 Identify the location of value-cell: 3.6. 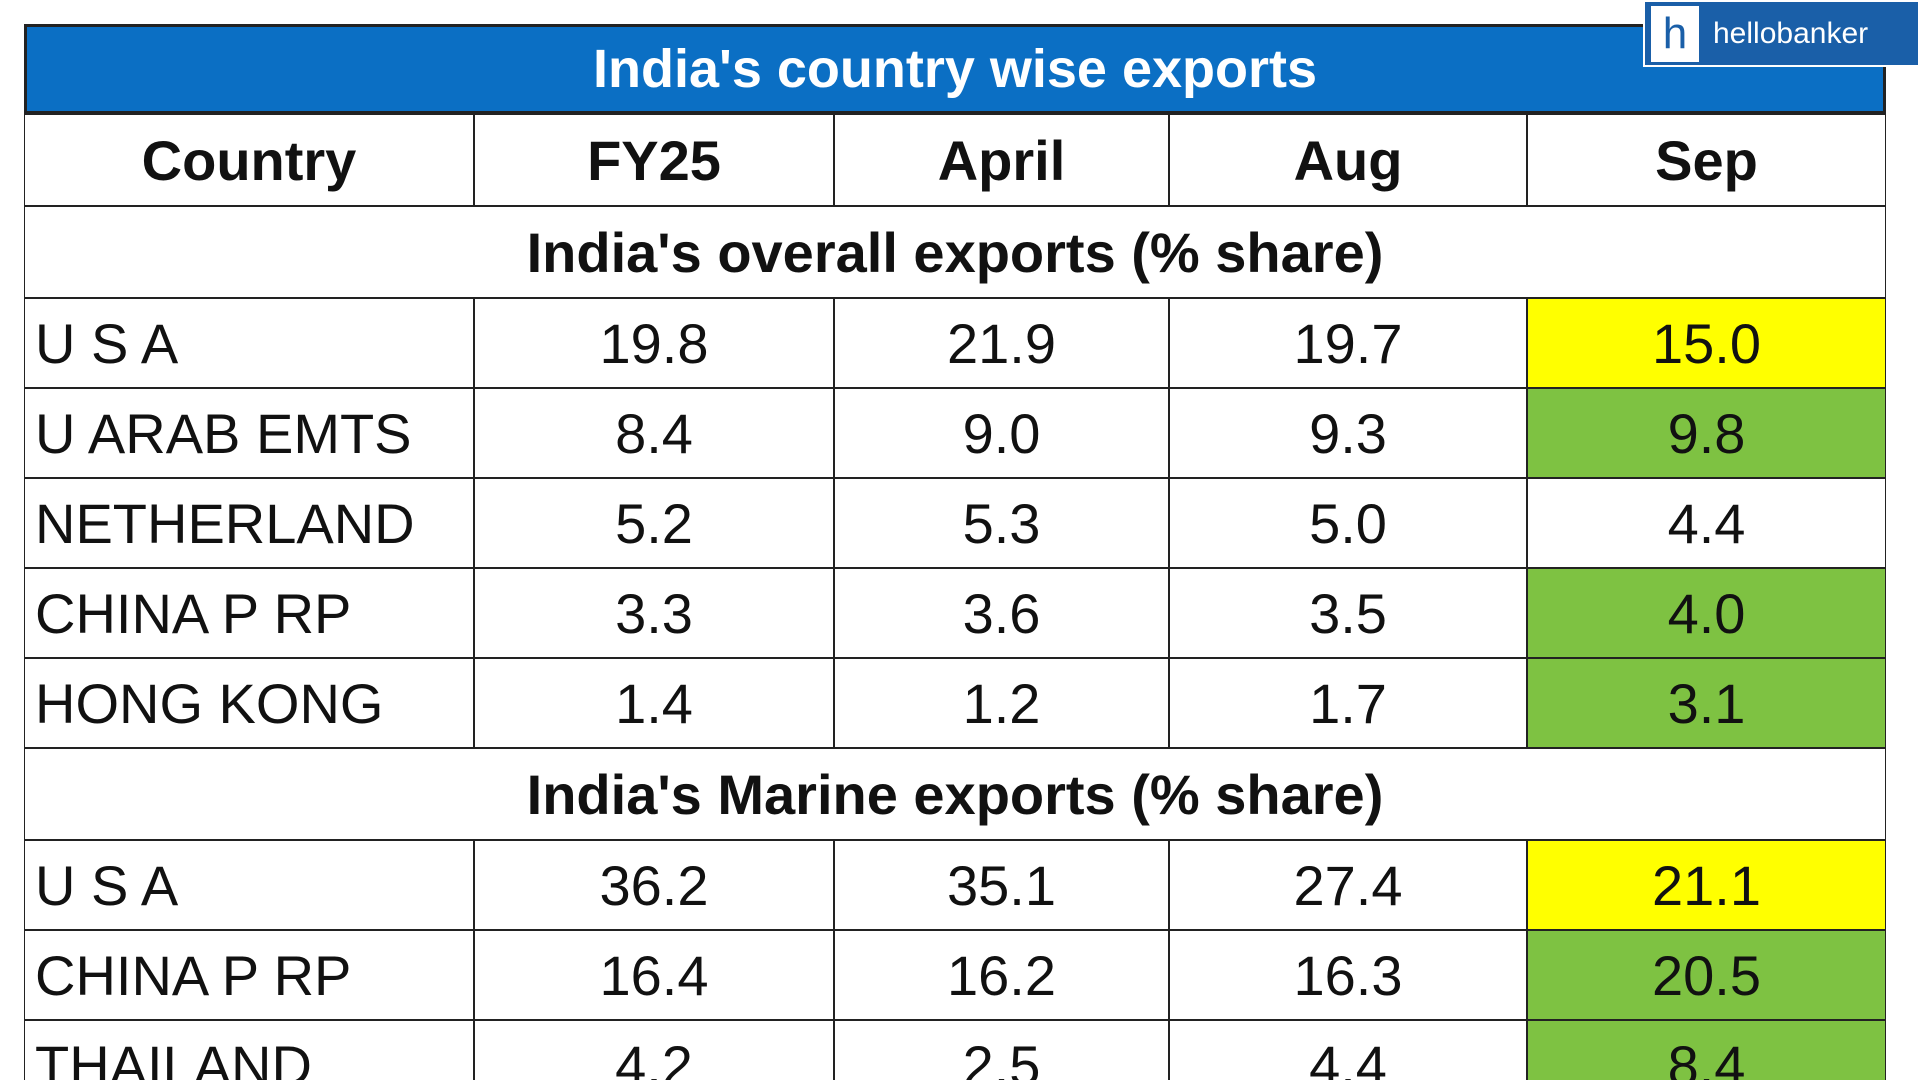
(1001, 613).